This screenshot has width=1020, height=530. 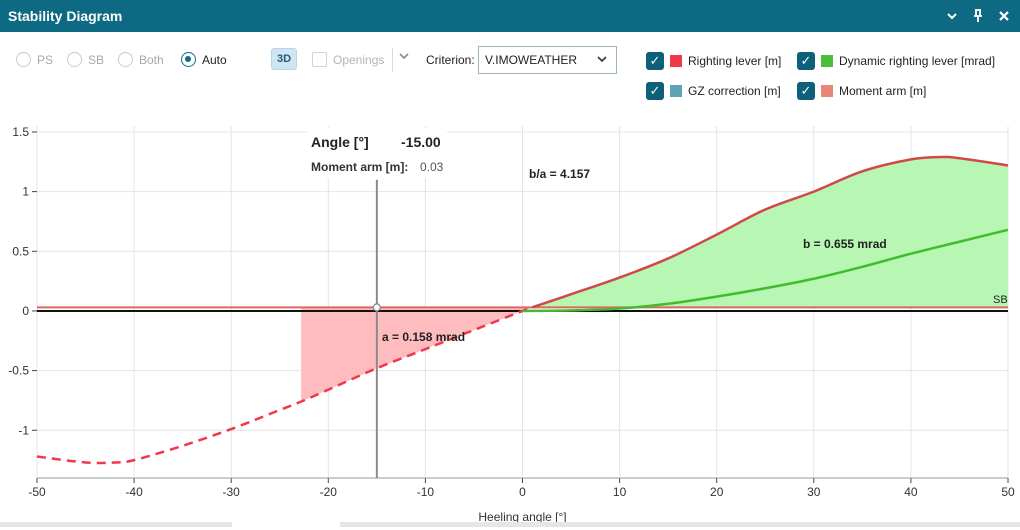 I want to click on scrollbar-thumb, so click(x=286, y=524).